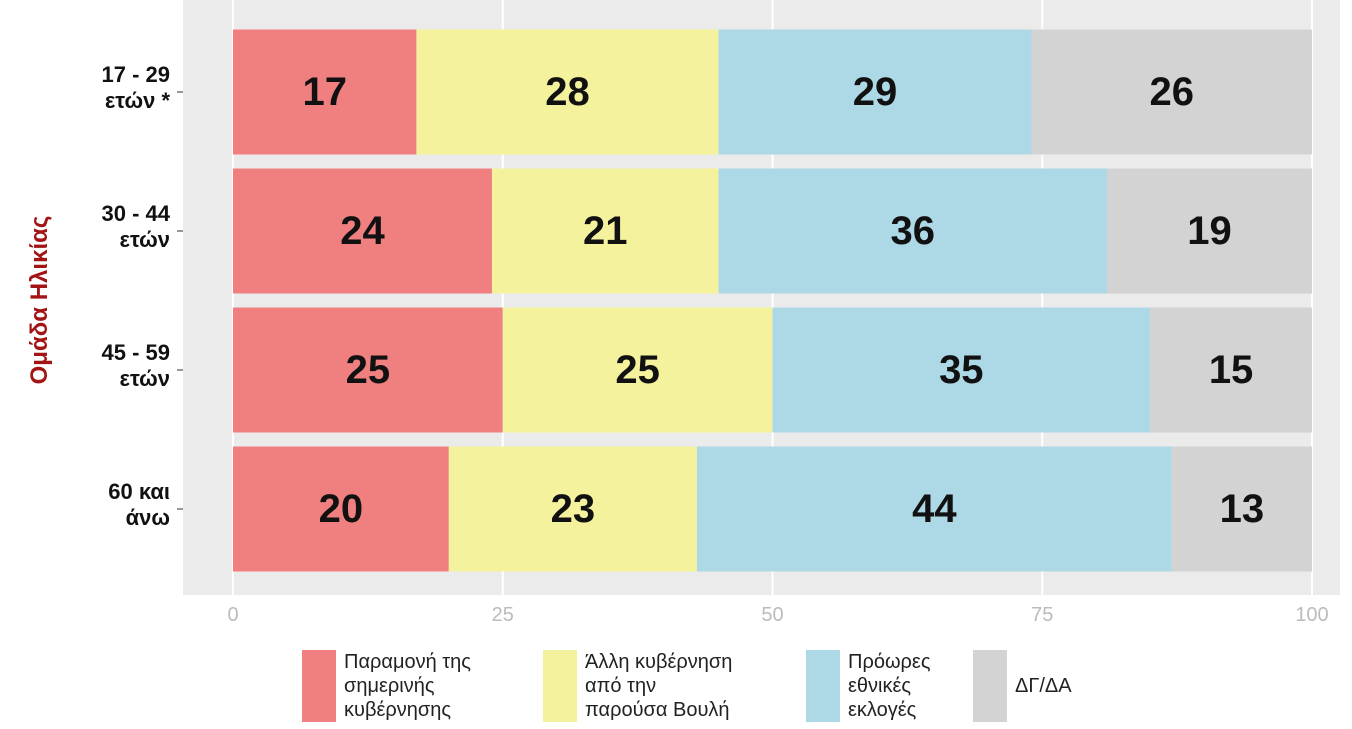  I want to click on legend-label: Παραμονή της σημερινής κυβέρνησης, so click(407, 686).